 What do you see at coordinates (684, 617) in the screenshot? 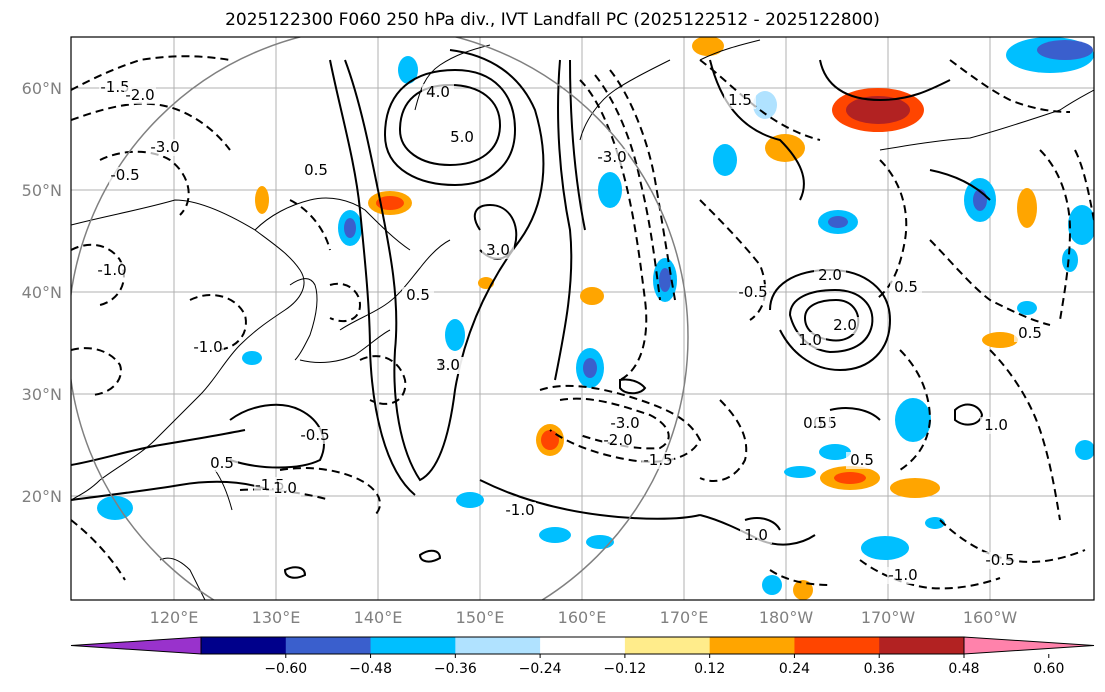
I see `lon-label-170e: 170°E` at bounding box center [684, 617].